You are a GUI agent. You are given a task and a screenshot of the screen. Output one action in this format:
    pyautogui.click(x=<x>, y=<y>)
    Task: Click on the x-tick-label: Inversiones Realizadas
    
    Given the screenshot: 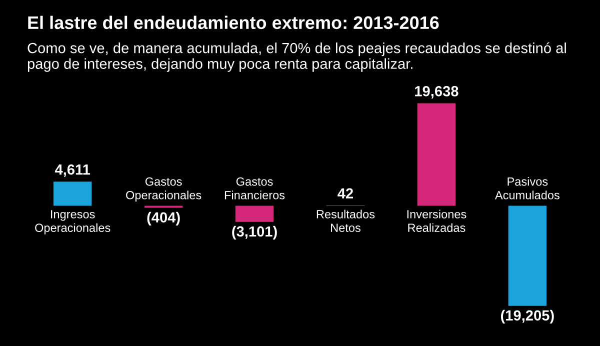 What is the action you would take?
    pyautogui.click(x=436, y=221)
    